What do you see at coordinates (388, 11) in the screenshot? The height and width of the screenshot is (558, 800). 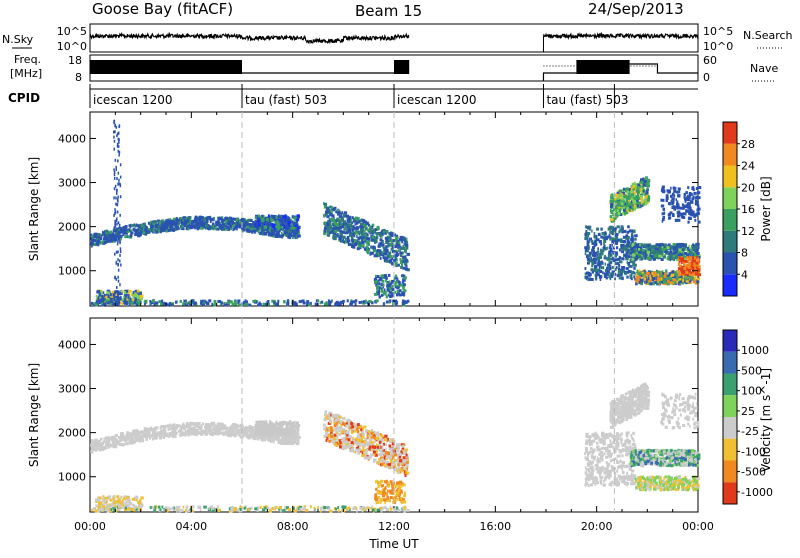 I see `beam-title: Beam 15` at bounding box center [388, 11].